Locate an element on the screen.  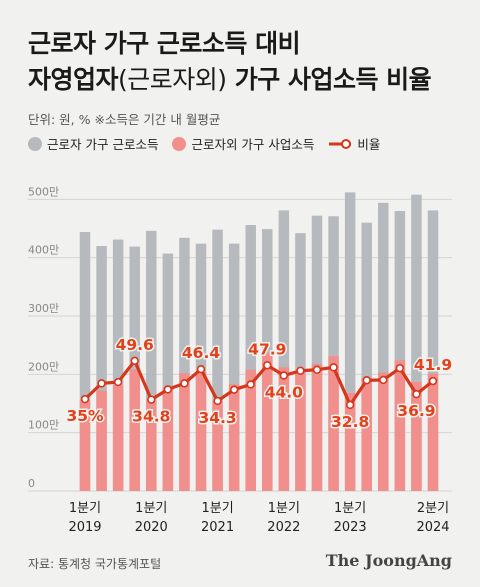
chart-title: 근로자 가구 근로소득 대비 자영업자(근로자외) 가구 사업소득 비율 is located at coordinates (230, 62).